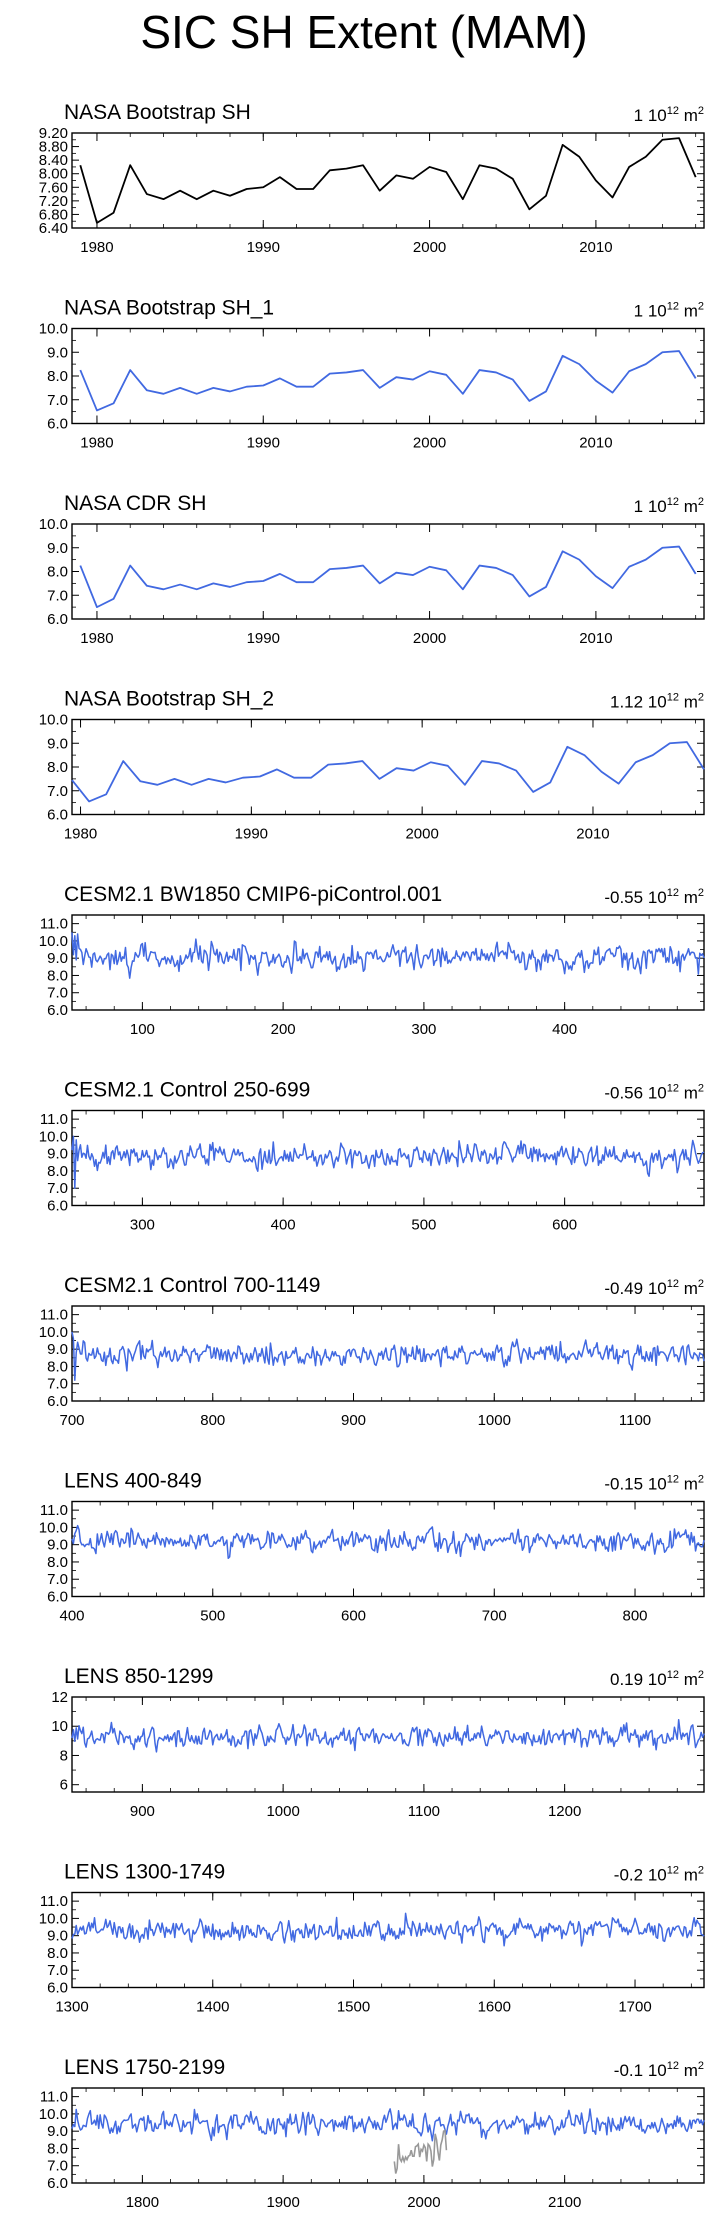  Describe the element at coordinates (253, 894) in the screenshot. I see `panel-title: CESM2.1 BW1850 CMIP6-piControl.001` at that location.